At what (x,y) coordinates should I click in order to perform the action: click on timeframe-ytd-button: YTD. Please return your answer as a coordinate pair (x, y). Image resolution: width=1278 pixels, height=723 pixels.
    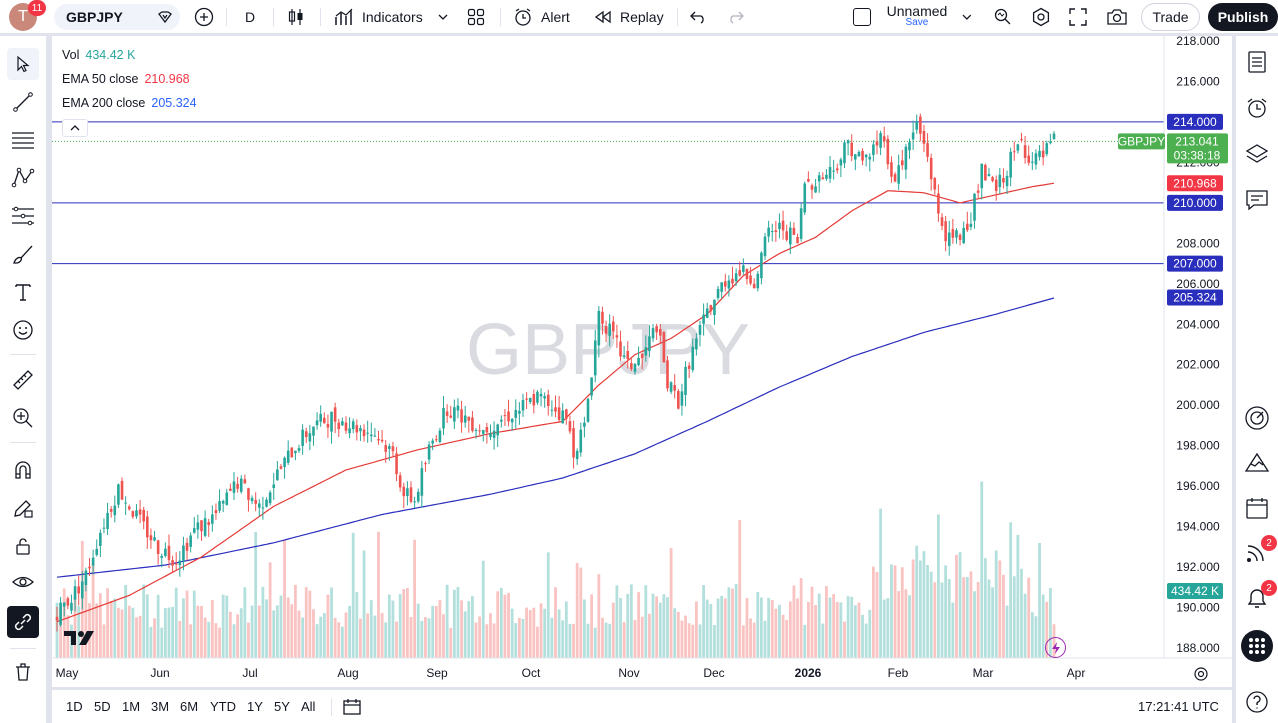
    Looking at the image, I should click on (223, 706).